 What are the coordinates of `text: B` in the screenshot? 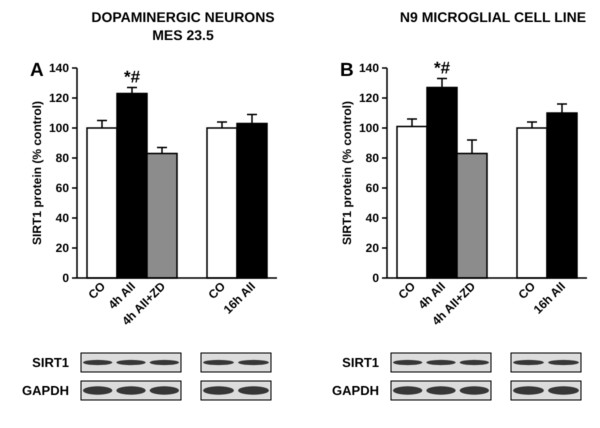 It's located at (347, 70).